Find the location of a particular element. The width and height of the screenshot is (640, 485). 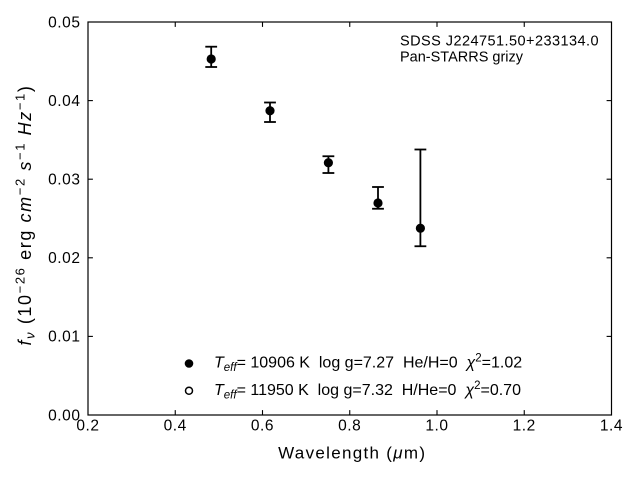

svg-text: 1.0 is located at coordinates (436, 426).